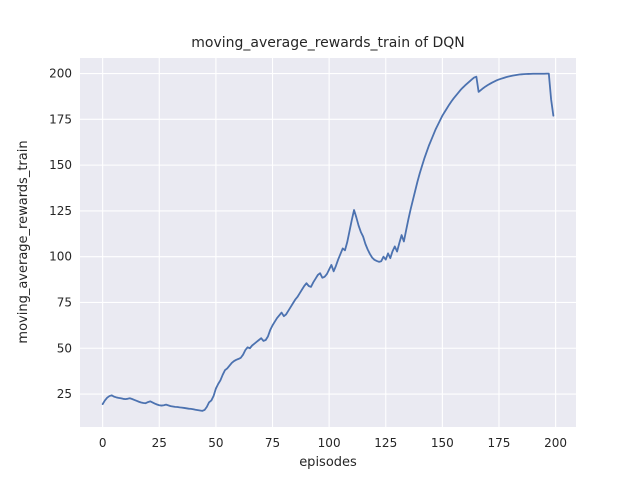  Describe the element at coordinates (442, 443) in the screenshot. I see `x-tick-label: 150` at that location.